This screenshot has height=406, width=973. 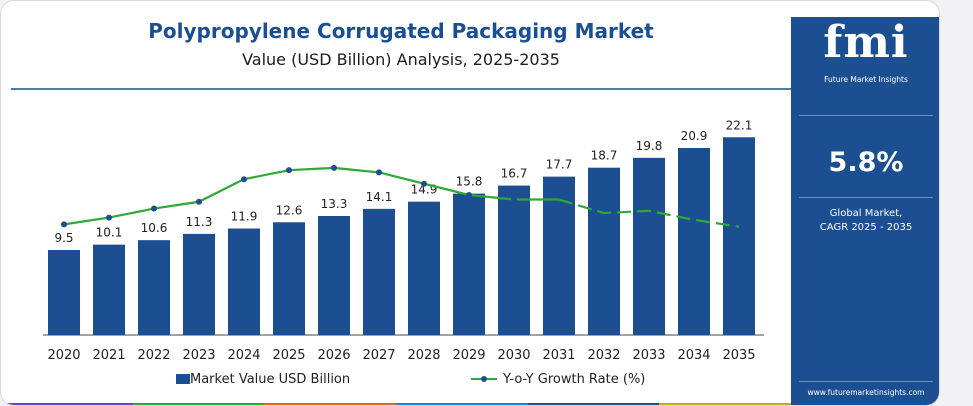 I want to click on bar-value-label-2027: 14.1, so click(x=379, y=197).